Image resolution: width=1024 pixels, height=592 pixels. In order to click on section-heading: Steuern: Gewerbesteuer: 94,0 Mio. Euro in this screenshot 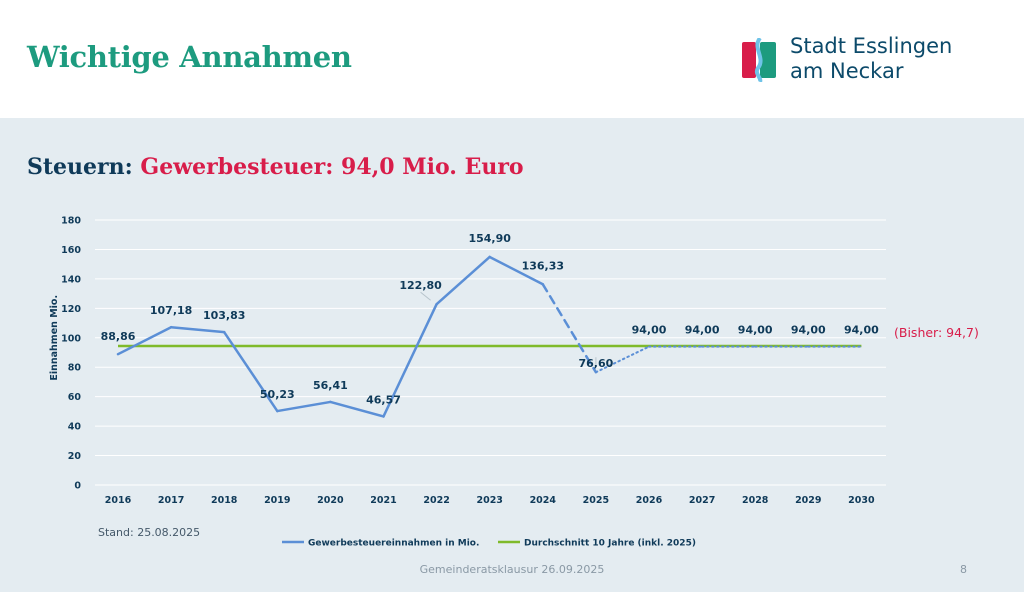, I will do `click(275, 167)`.